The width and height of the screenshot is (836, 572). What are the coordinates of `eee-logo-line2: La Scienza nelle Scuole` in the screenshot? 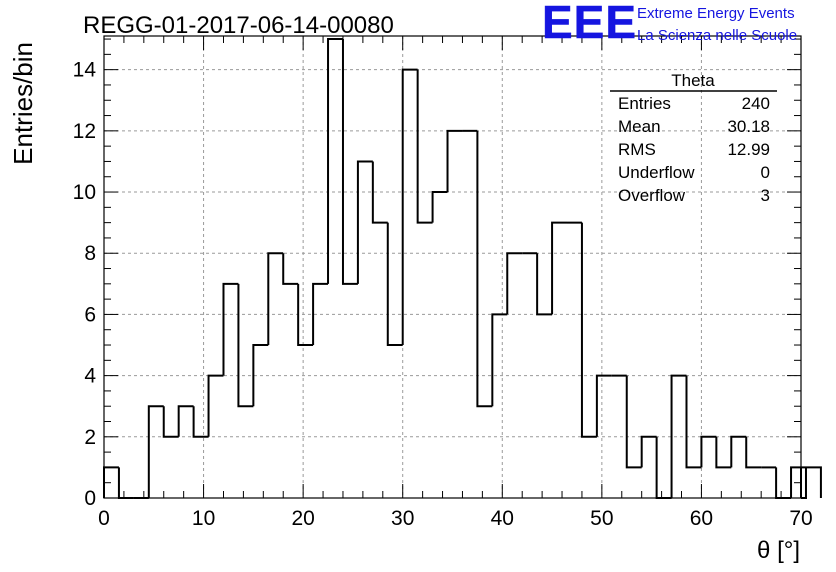 It's located at (717, 35).